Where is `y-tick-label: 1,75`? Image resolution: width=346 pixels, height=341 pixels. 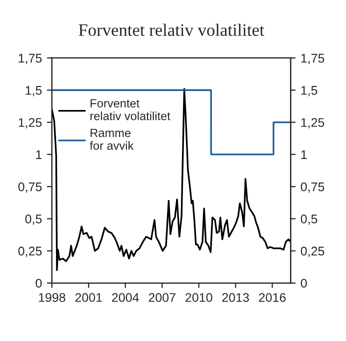
y-tick-label: 1,75 is located at coordinates (30, 59).